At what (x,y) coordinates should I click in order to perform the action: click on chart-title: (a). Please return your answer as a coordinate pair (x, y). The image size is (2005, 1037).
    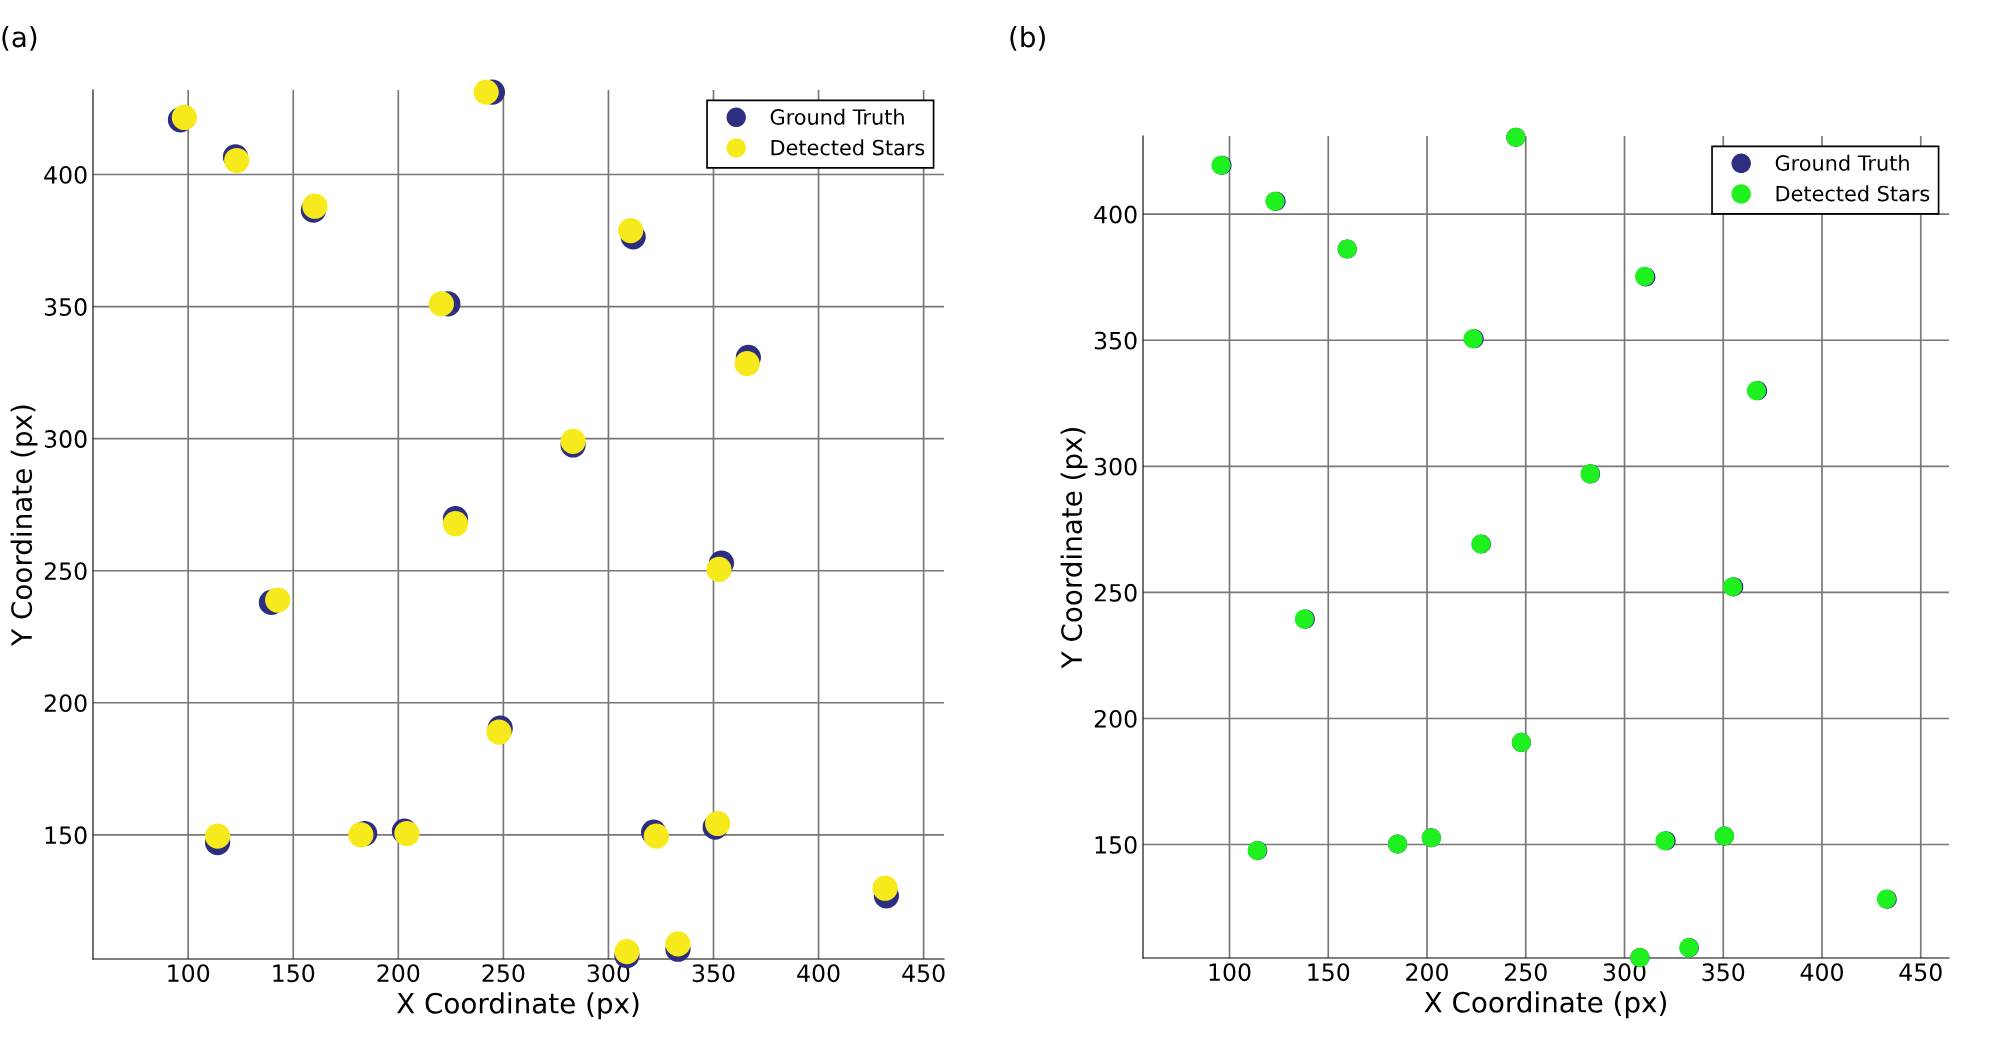
    Looking at the image, I should click on (19, 38).